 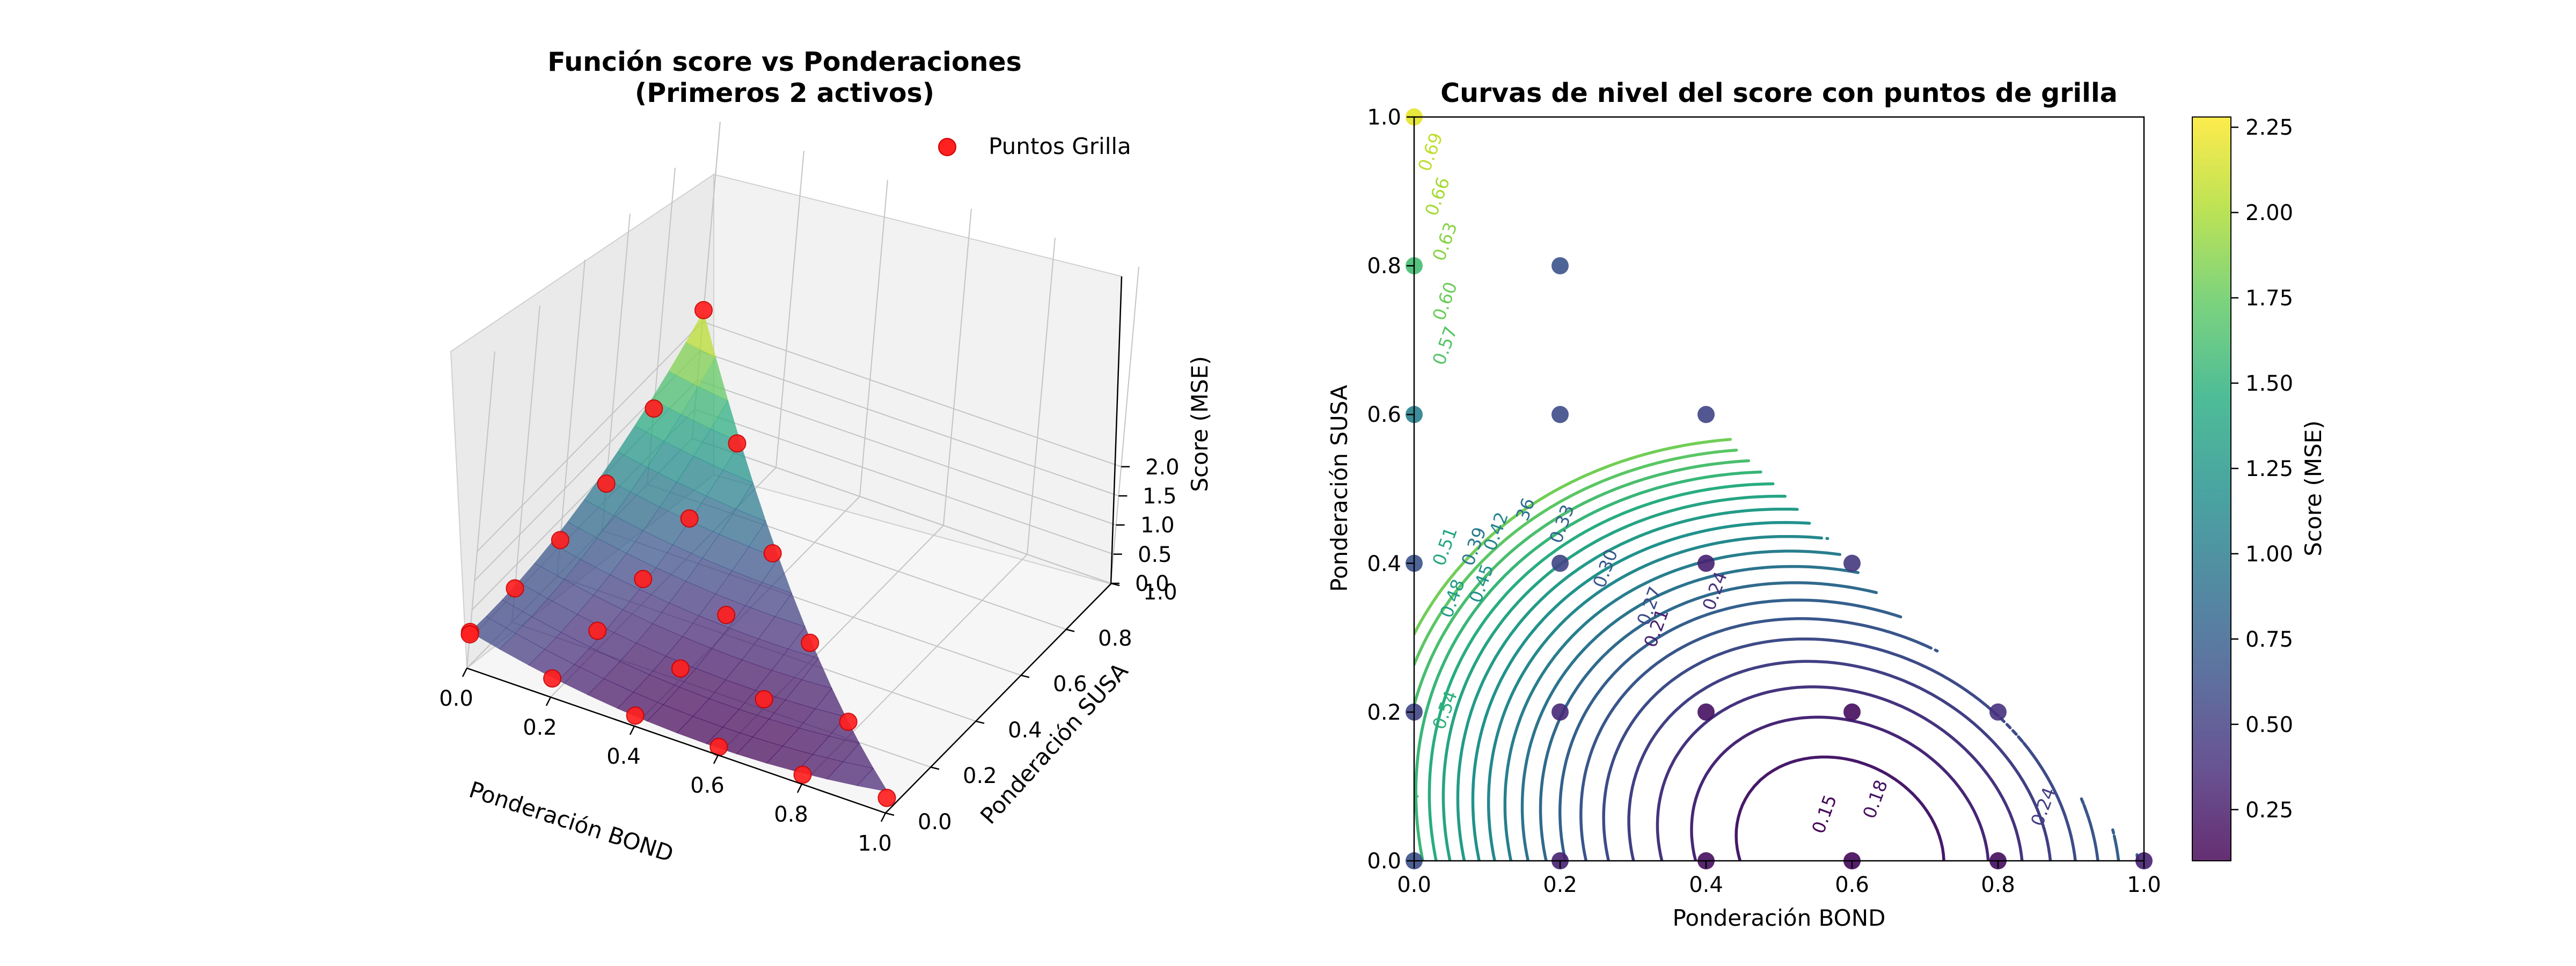 I want to click on x-tick-label-3d: 0.2, so click(x=540, y=727).